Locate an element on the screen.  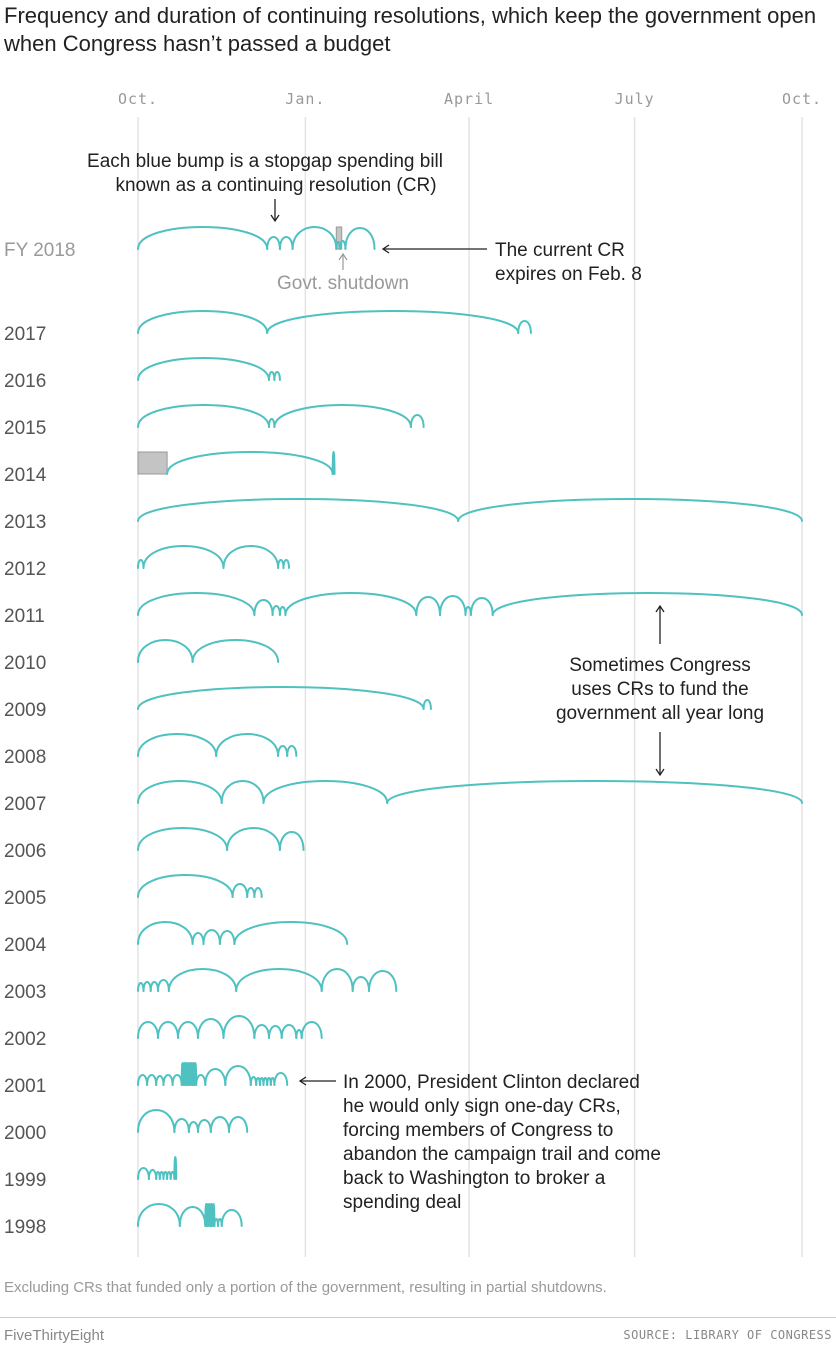
row-2014: 2014 is located at coordinates (170, 468).